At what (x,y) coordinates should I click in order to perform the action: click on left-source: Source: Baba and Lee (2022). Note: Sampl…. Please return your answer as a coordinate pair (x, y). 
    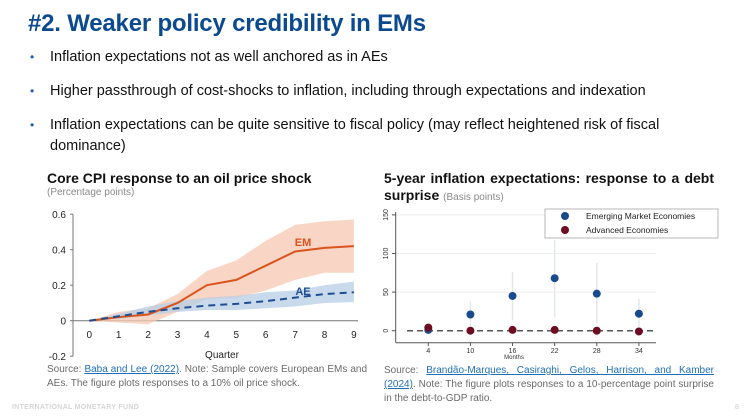
    Looking at the image, I should click on (207, 377).